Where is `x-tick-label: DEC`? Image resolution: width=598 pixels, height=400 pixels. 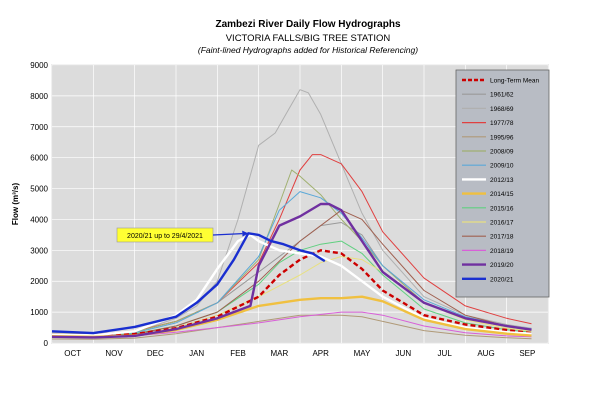
x-tick-label: DEC is located at coordinates (155, 353).